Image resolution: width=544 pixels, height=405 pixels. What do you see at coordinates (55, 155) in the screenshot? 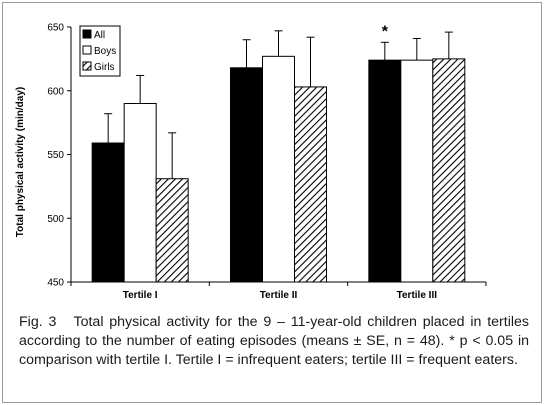
I see `y-tick-label: 550` at bounding box center [55, 155].